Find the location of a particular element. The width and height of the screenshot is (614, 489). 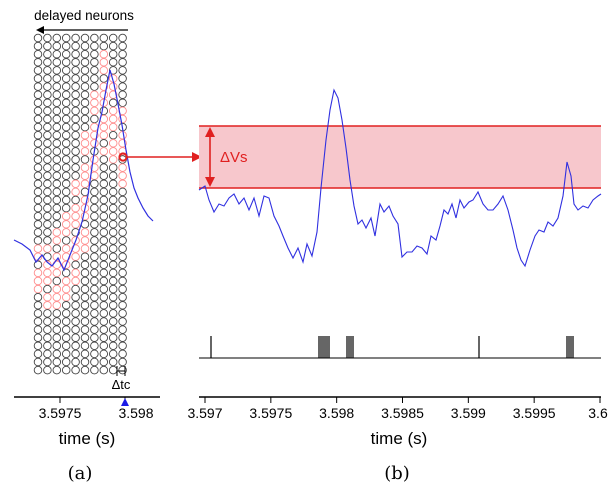

delayed-neurons-arrowhead is located at coordinates (40, 30).